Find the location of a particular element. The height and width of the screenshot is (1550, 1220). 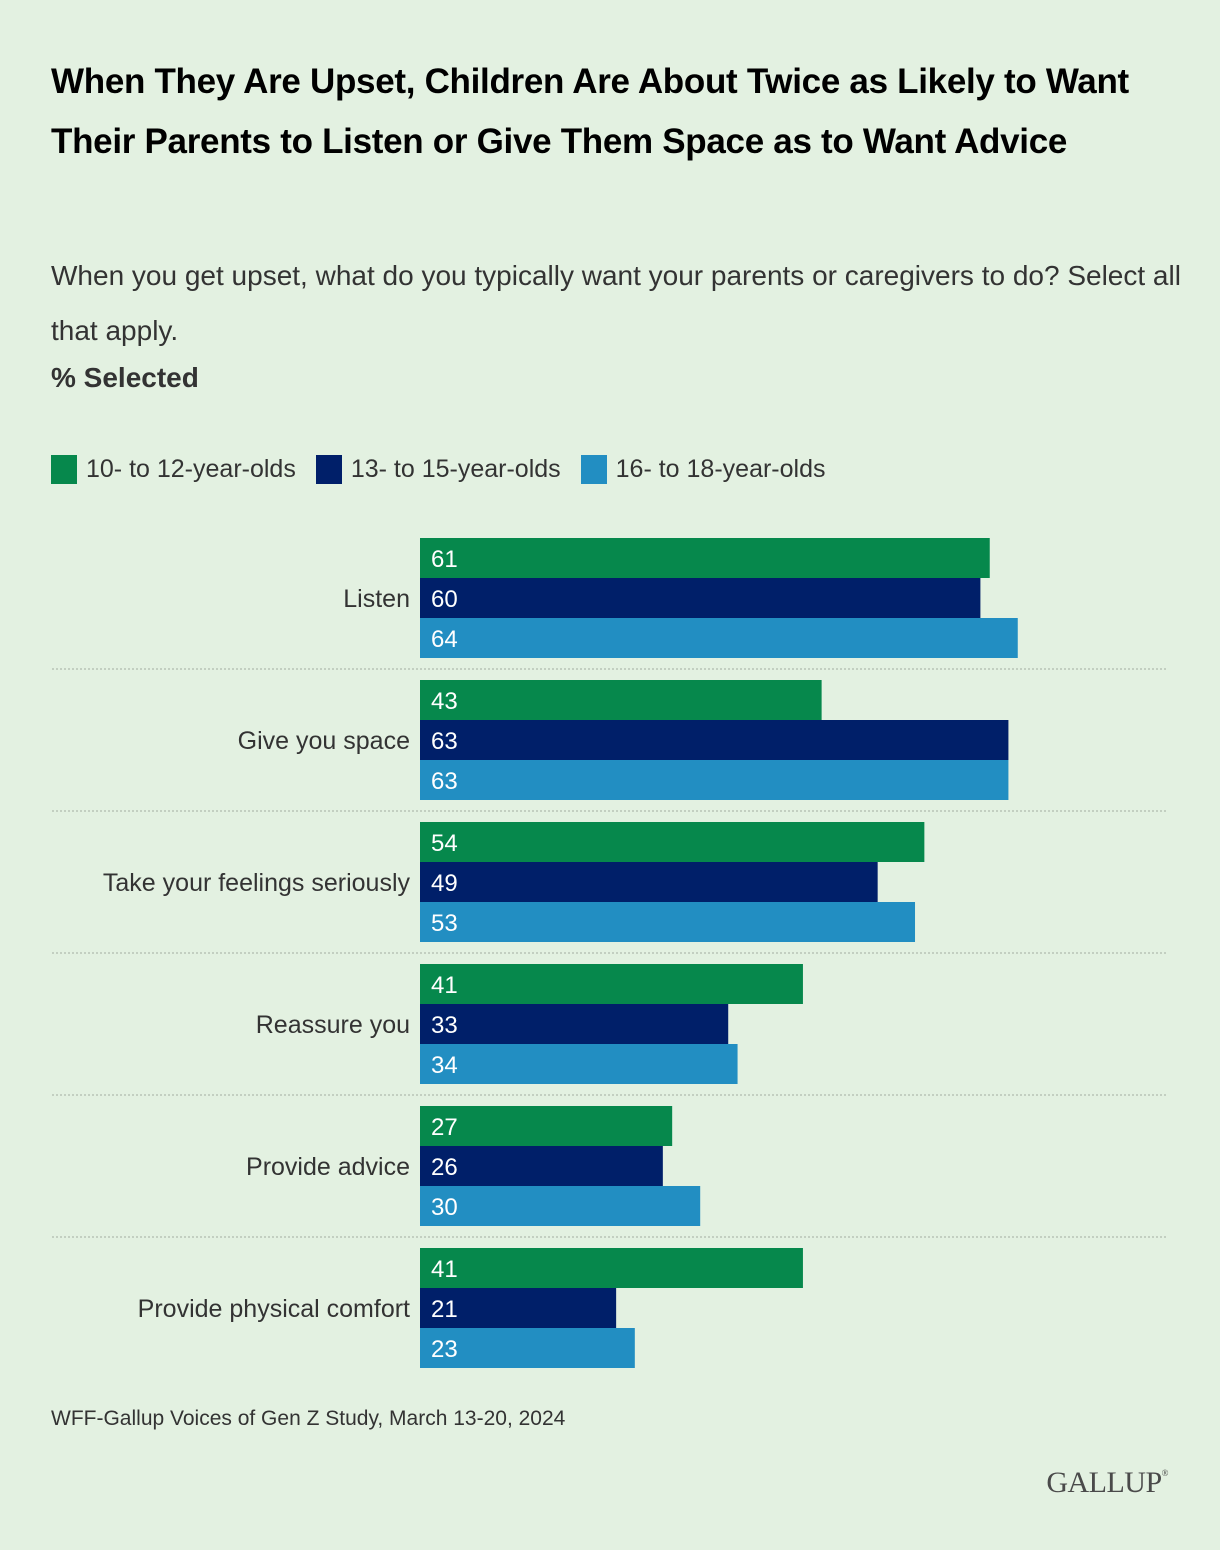

bar-group-listen: Listen 61 60 64 is located at coordinates (680, 598).